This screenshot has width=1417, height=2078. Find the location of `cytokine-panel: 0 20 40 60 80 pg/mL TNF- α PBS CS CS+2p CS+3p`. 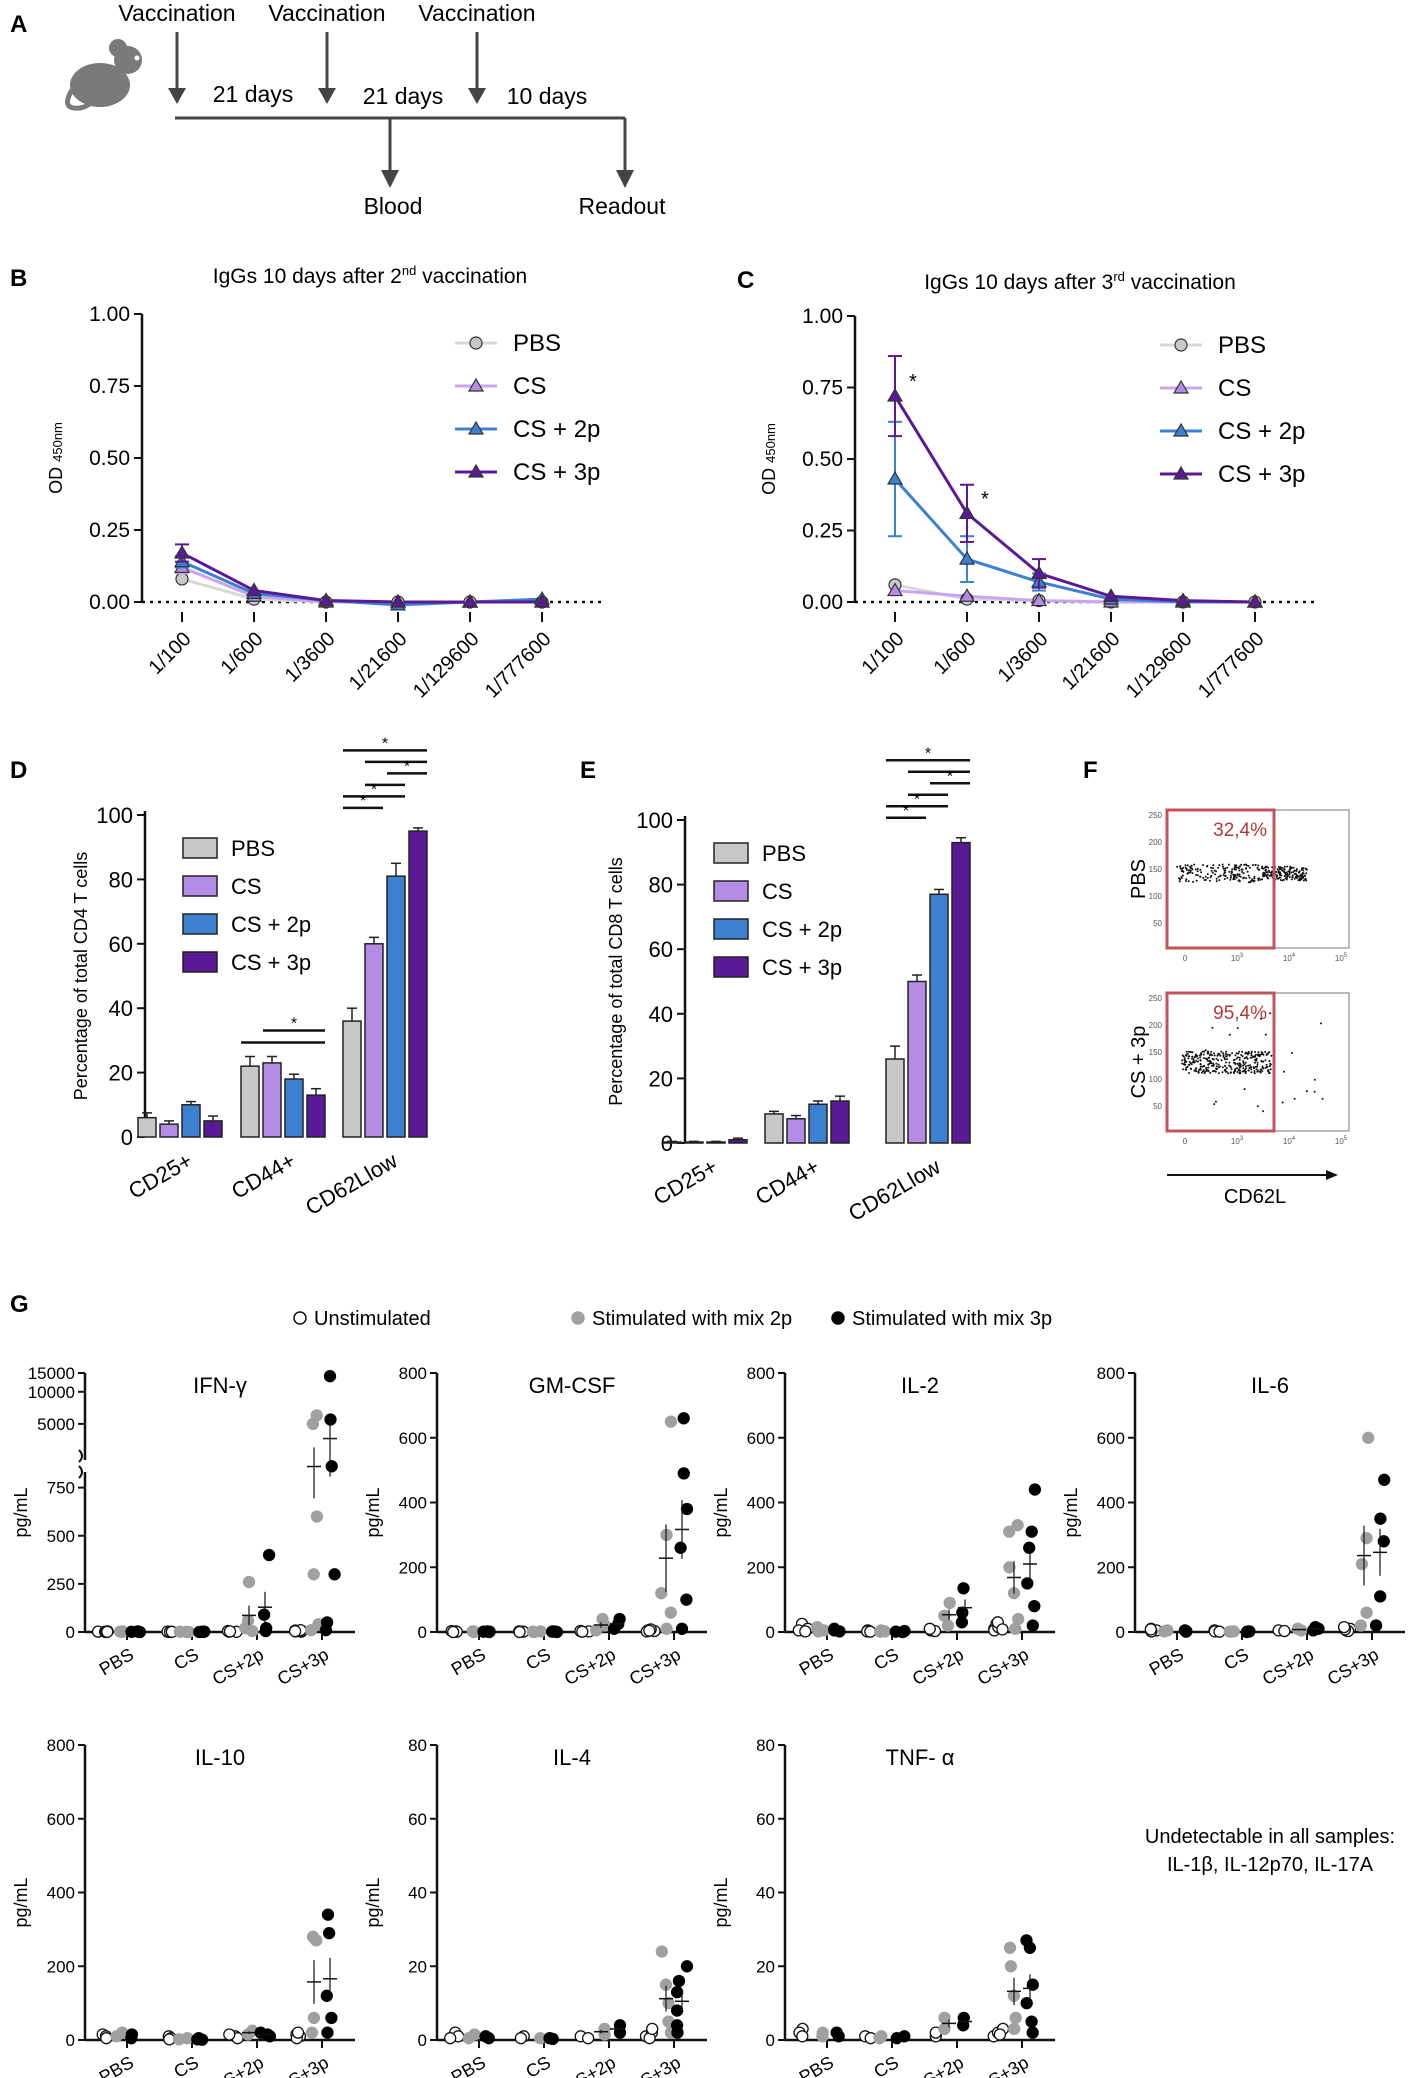

cytokine-panel: 0 20 40 60 80 pg/mL TNF- α PBS CS CS+2p CS+3p is located at coordinates (883, 1907).